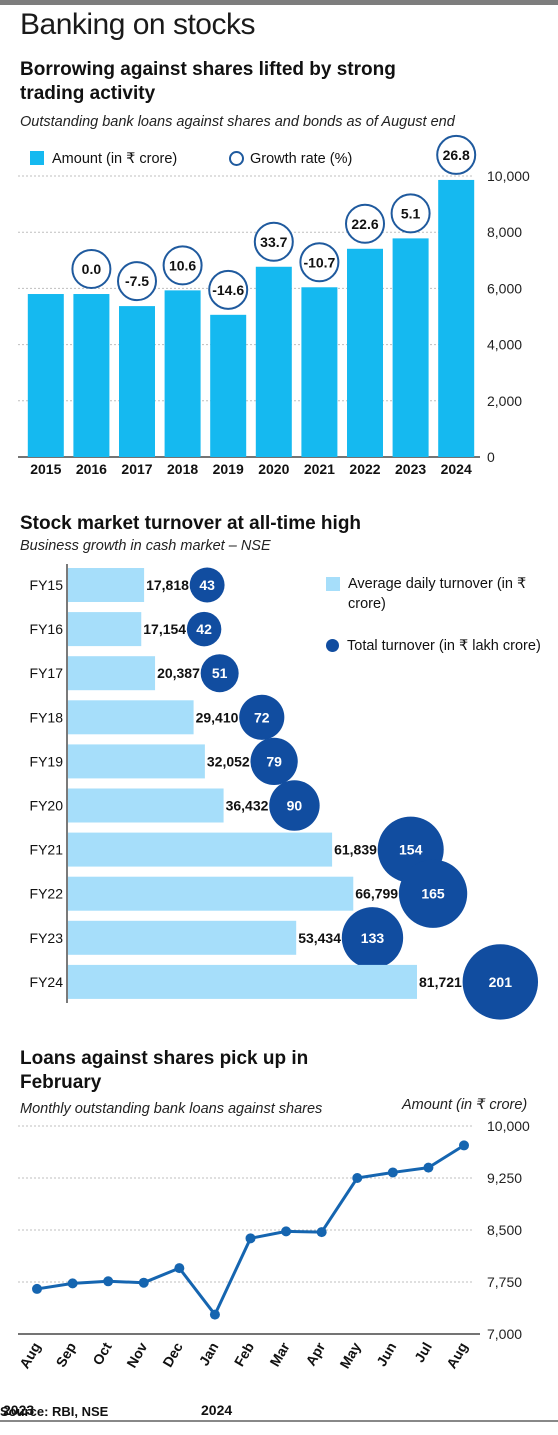 The width and height of the screenshot is (558, 1435). I want to click on bar-value-label: 66,799, so click(376, 894).